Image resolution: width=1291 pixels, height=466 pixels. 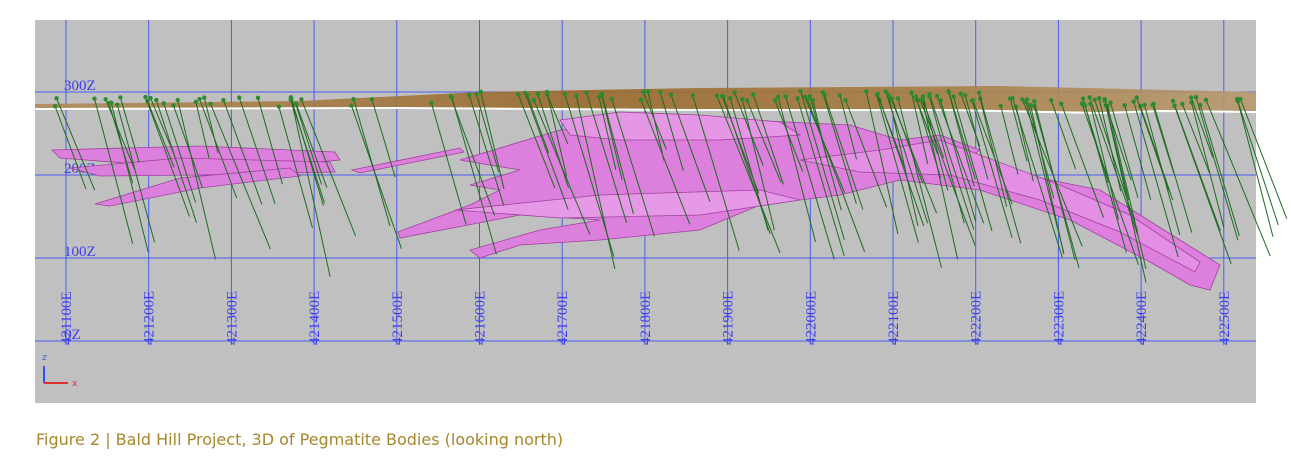 I want to click on easting-label: 422500E, so click(x=1225, y=318).